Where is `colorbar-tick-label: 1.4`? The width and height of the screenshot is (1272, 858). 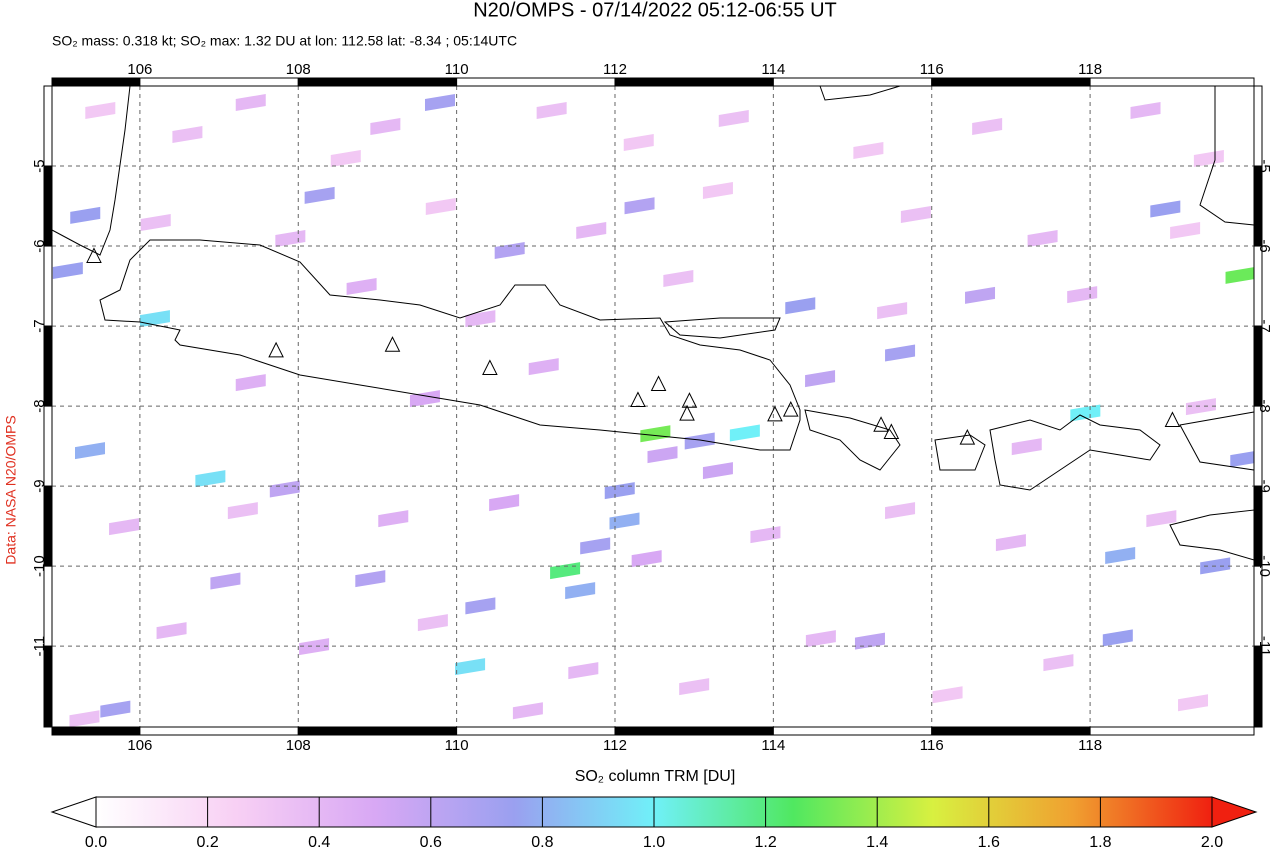 colorbar-tick-label: 1.4 is located at coordinates (877, 842).